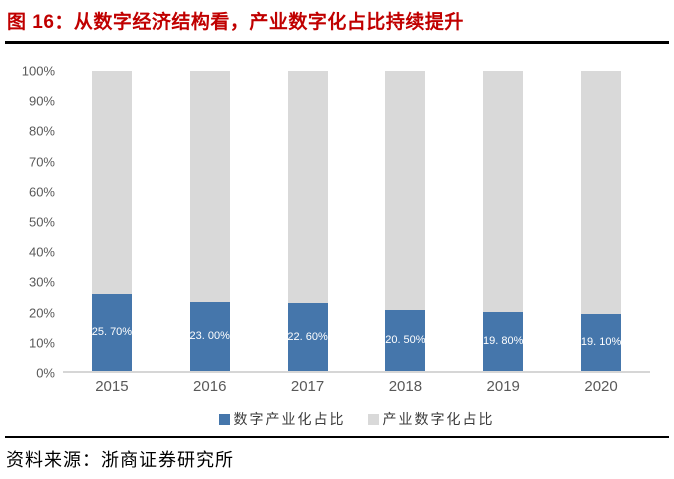 The width and height of the screenshot is (674, 479). I want to click on bar-value-label: 20. 50%, so click(405, 339).